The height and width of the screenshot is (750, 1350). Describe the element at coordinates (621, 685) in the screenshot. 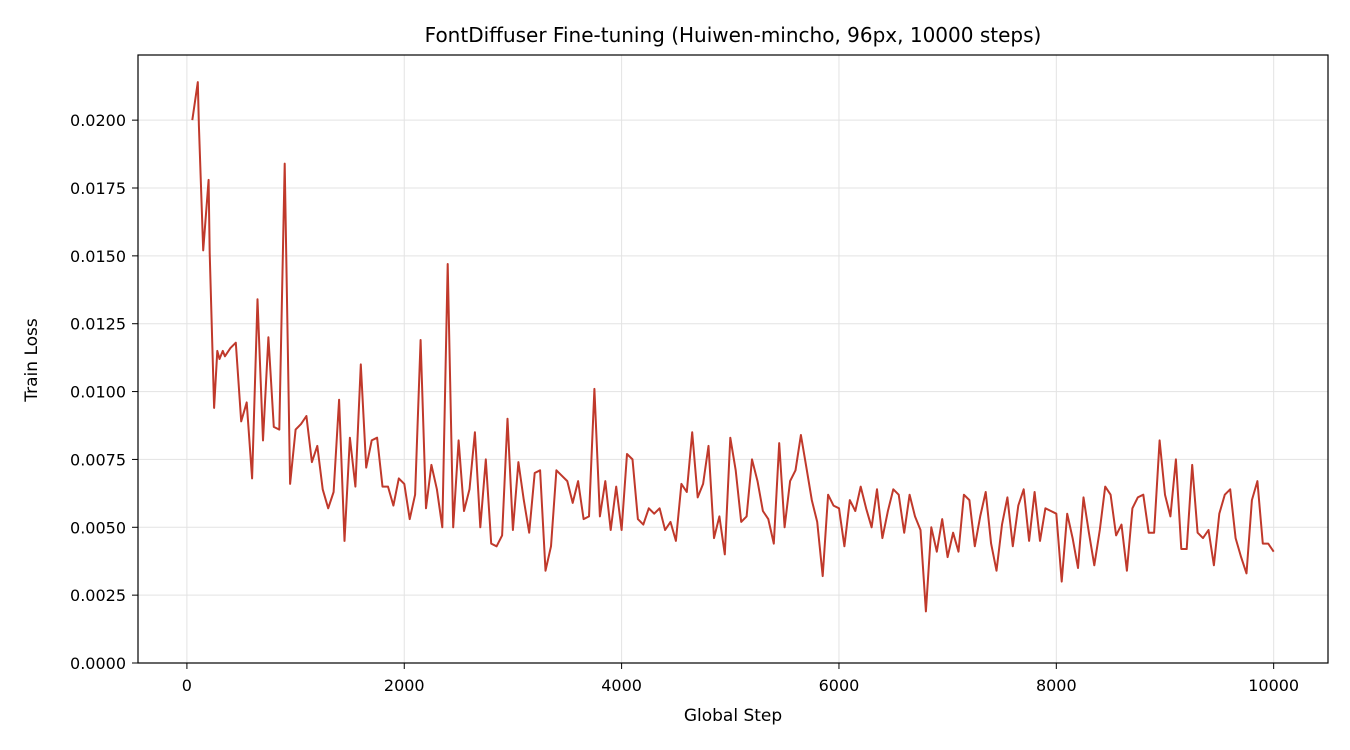

I see `x-tick-label: 4000` at that location.